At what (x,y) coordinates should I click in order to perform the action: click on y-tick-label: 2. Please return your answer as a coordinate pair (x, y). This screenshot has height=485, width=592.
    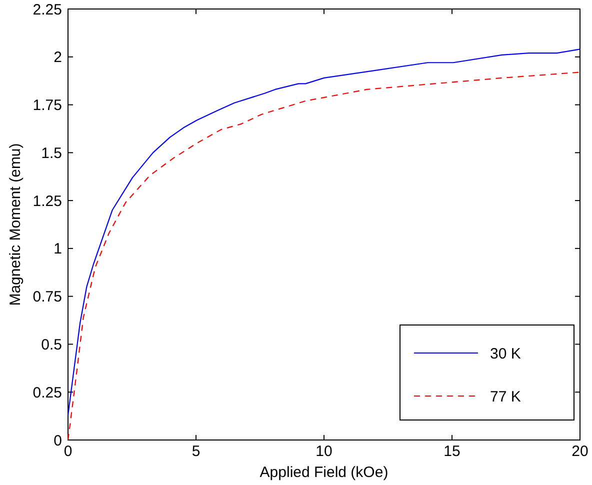
    Looking at the image, I should click on (58, 57).